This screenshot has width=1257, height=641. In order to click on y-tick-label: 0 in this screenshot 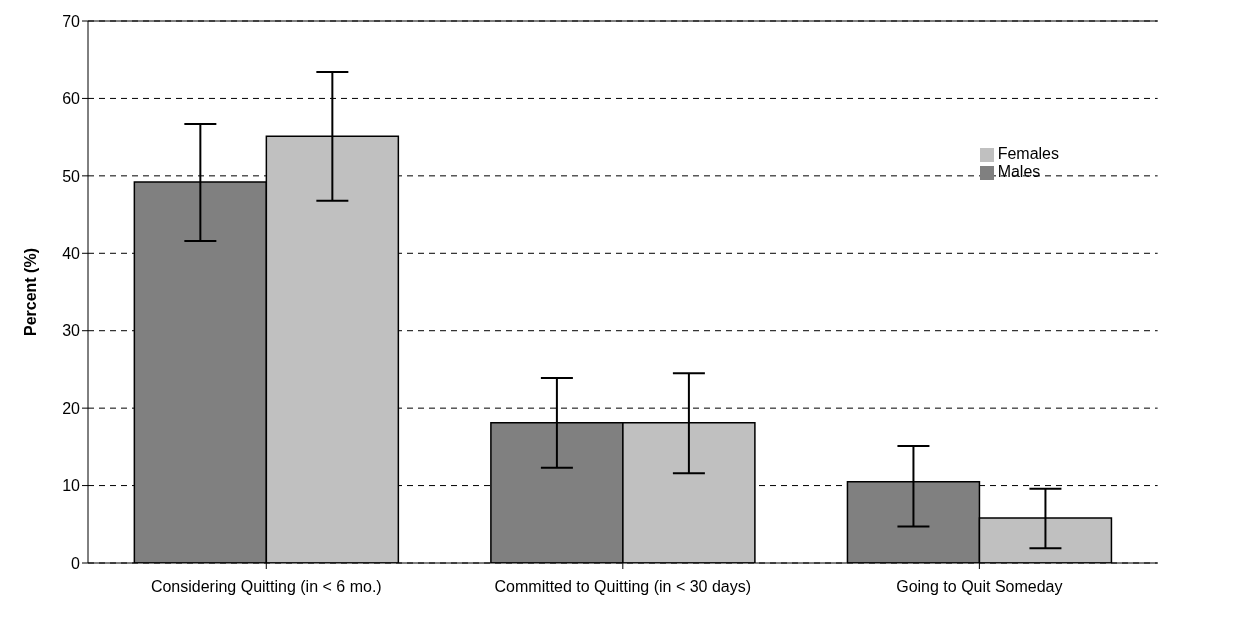, I will do `click(76, 563)`.